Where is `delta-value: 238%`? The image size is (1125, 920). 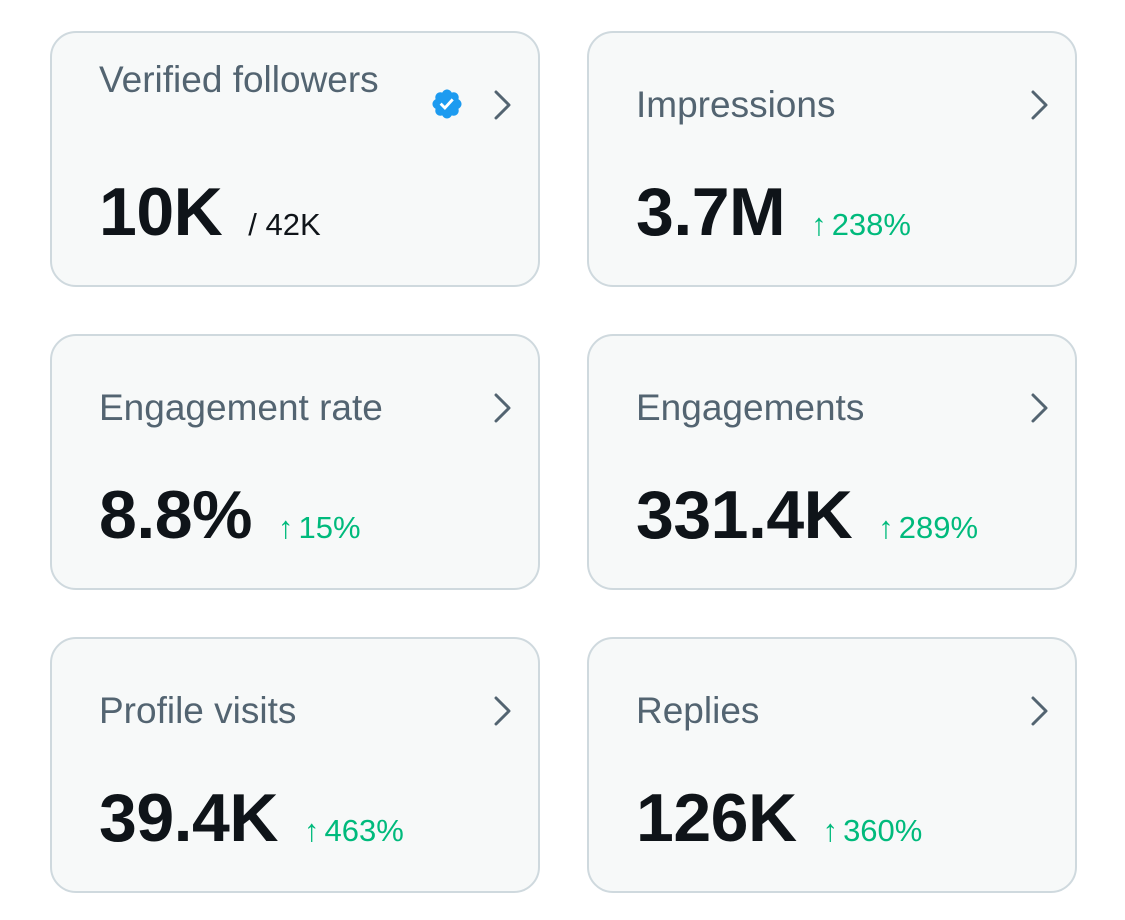 delta-value: 238% is located at coordinates (871, 224).